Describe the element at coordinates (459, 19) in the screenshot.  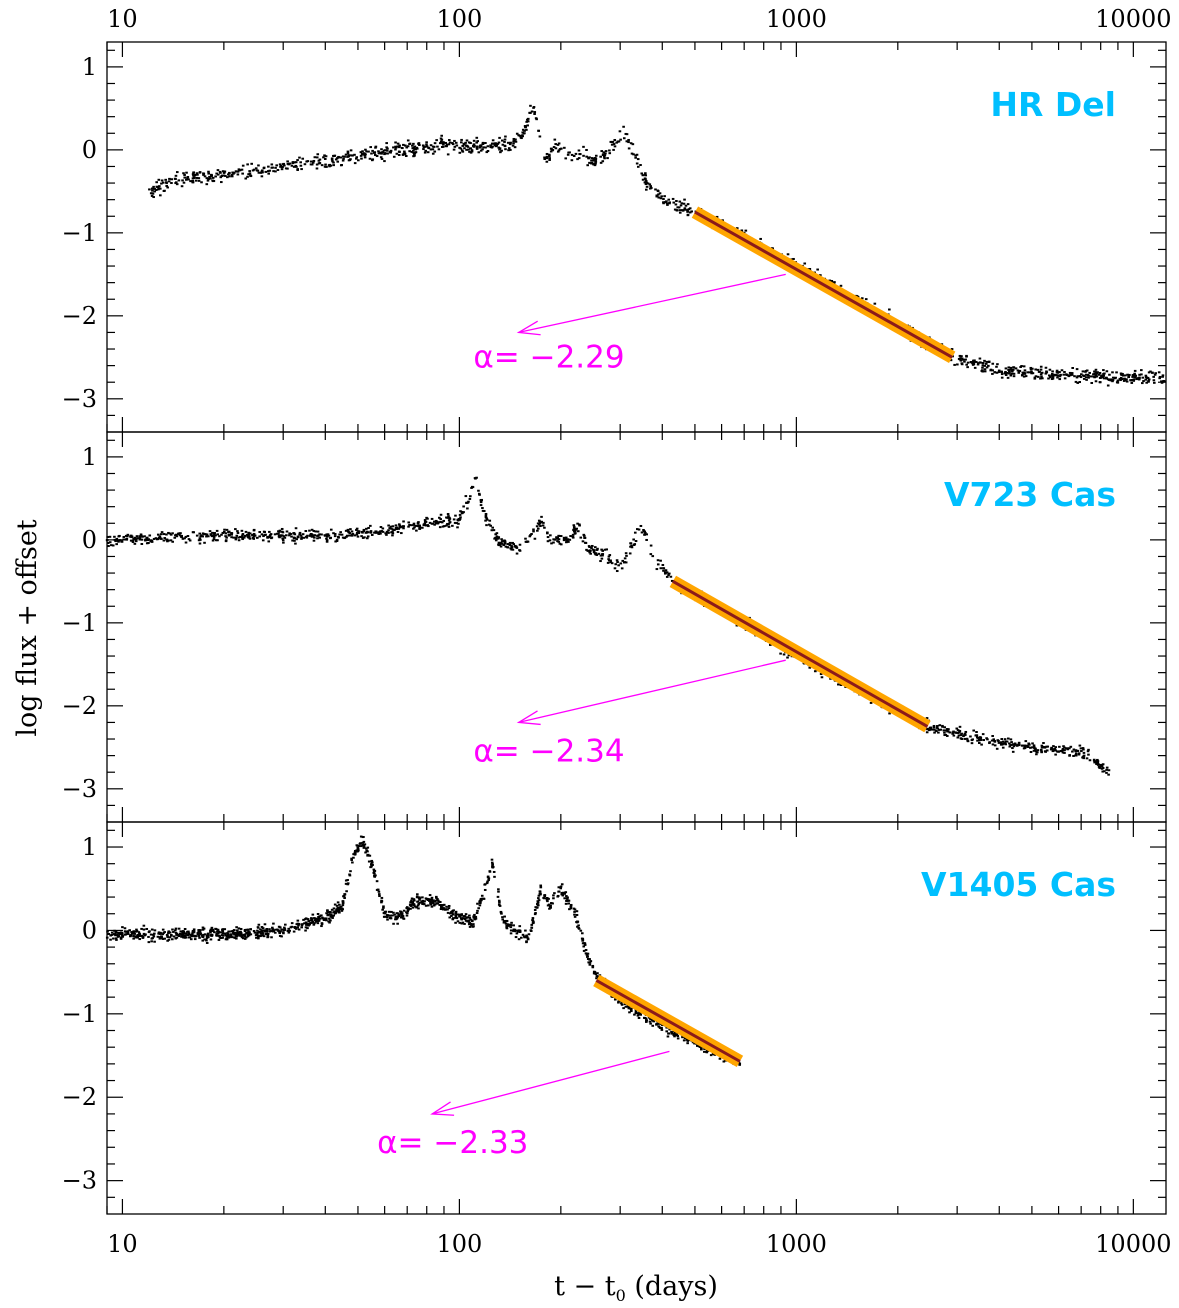
I see `x-tick-label-top: 100` at that location.